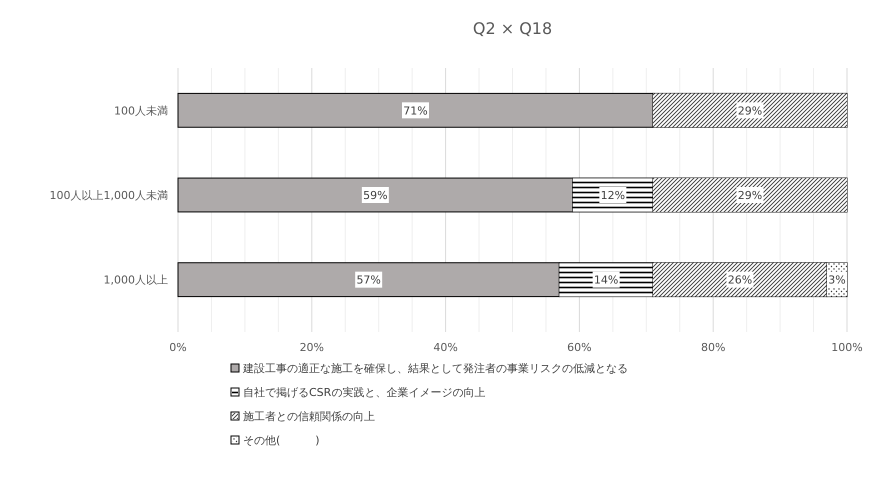 Image resolution: width=873 pixels, height=482 pixels. What do you see at coordinates (613, 195) in the screenshot?
I see `data-label: 12%` at bounding box center [613, 195].